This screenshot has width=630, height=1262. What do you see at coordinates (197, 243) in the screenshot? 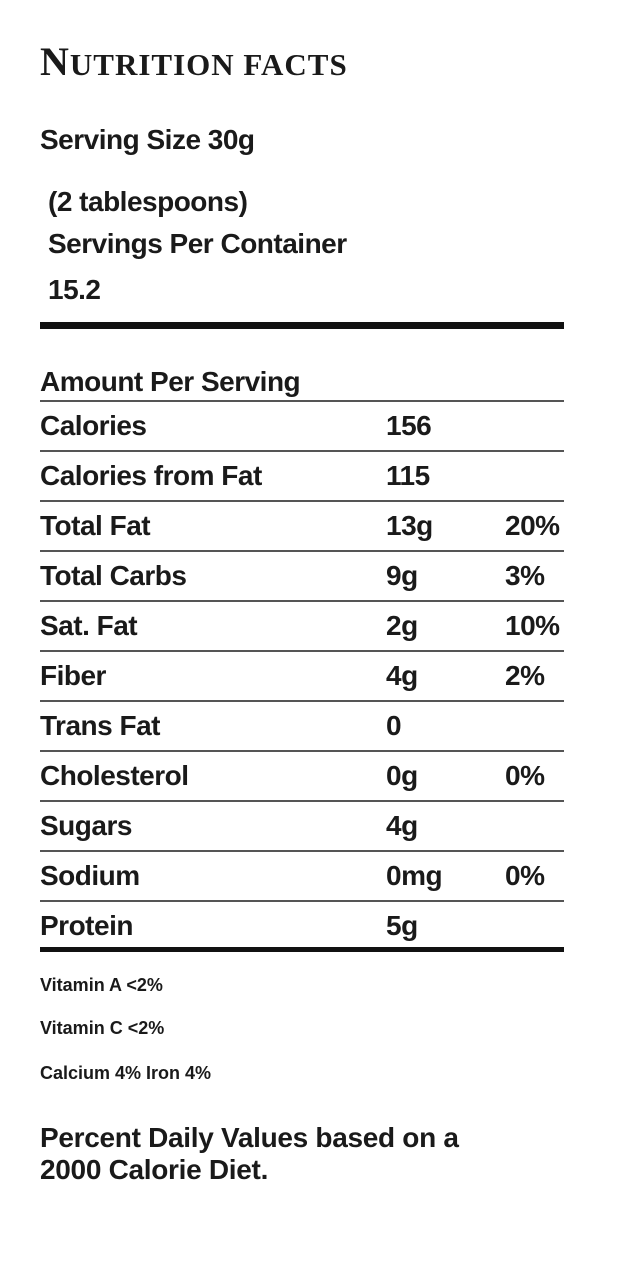
I see `servings-per-container-label: Servings Per Container` at bounding box center [197, 243].